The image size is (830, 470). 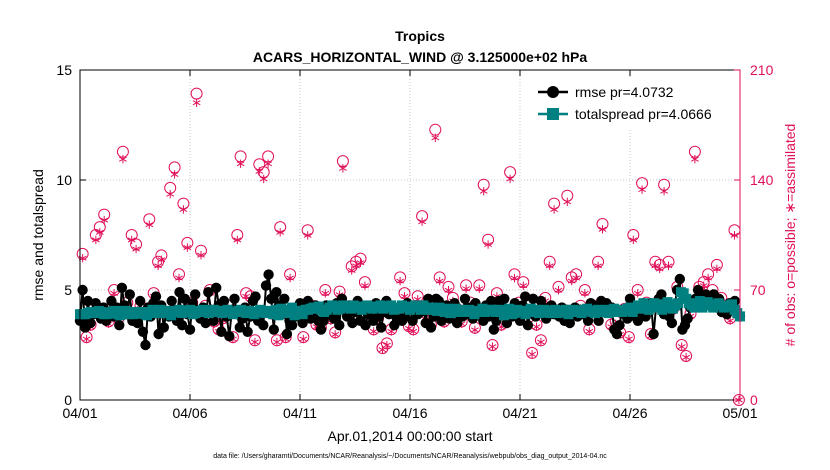 I want to click on chart-title: Tropics, so click(x=420, y=36).